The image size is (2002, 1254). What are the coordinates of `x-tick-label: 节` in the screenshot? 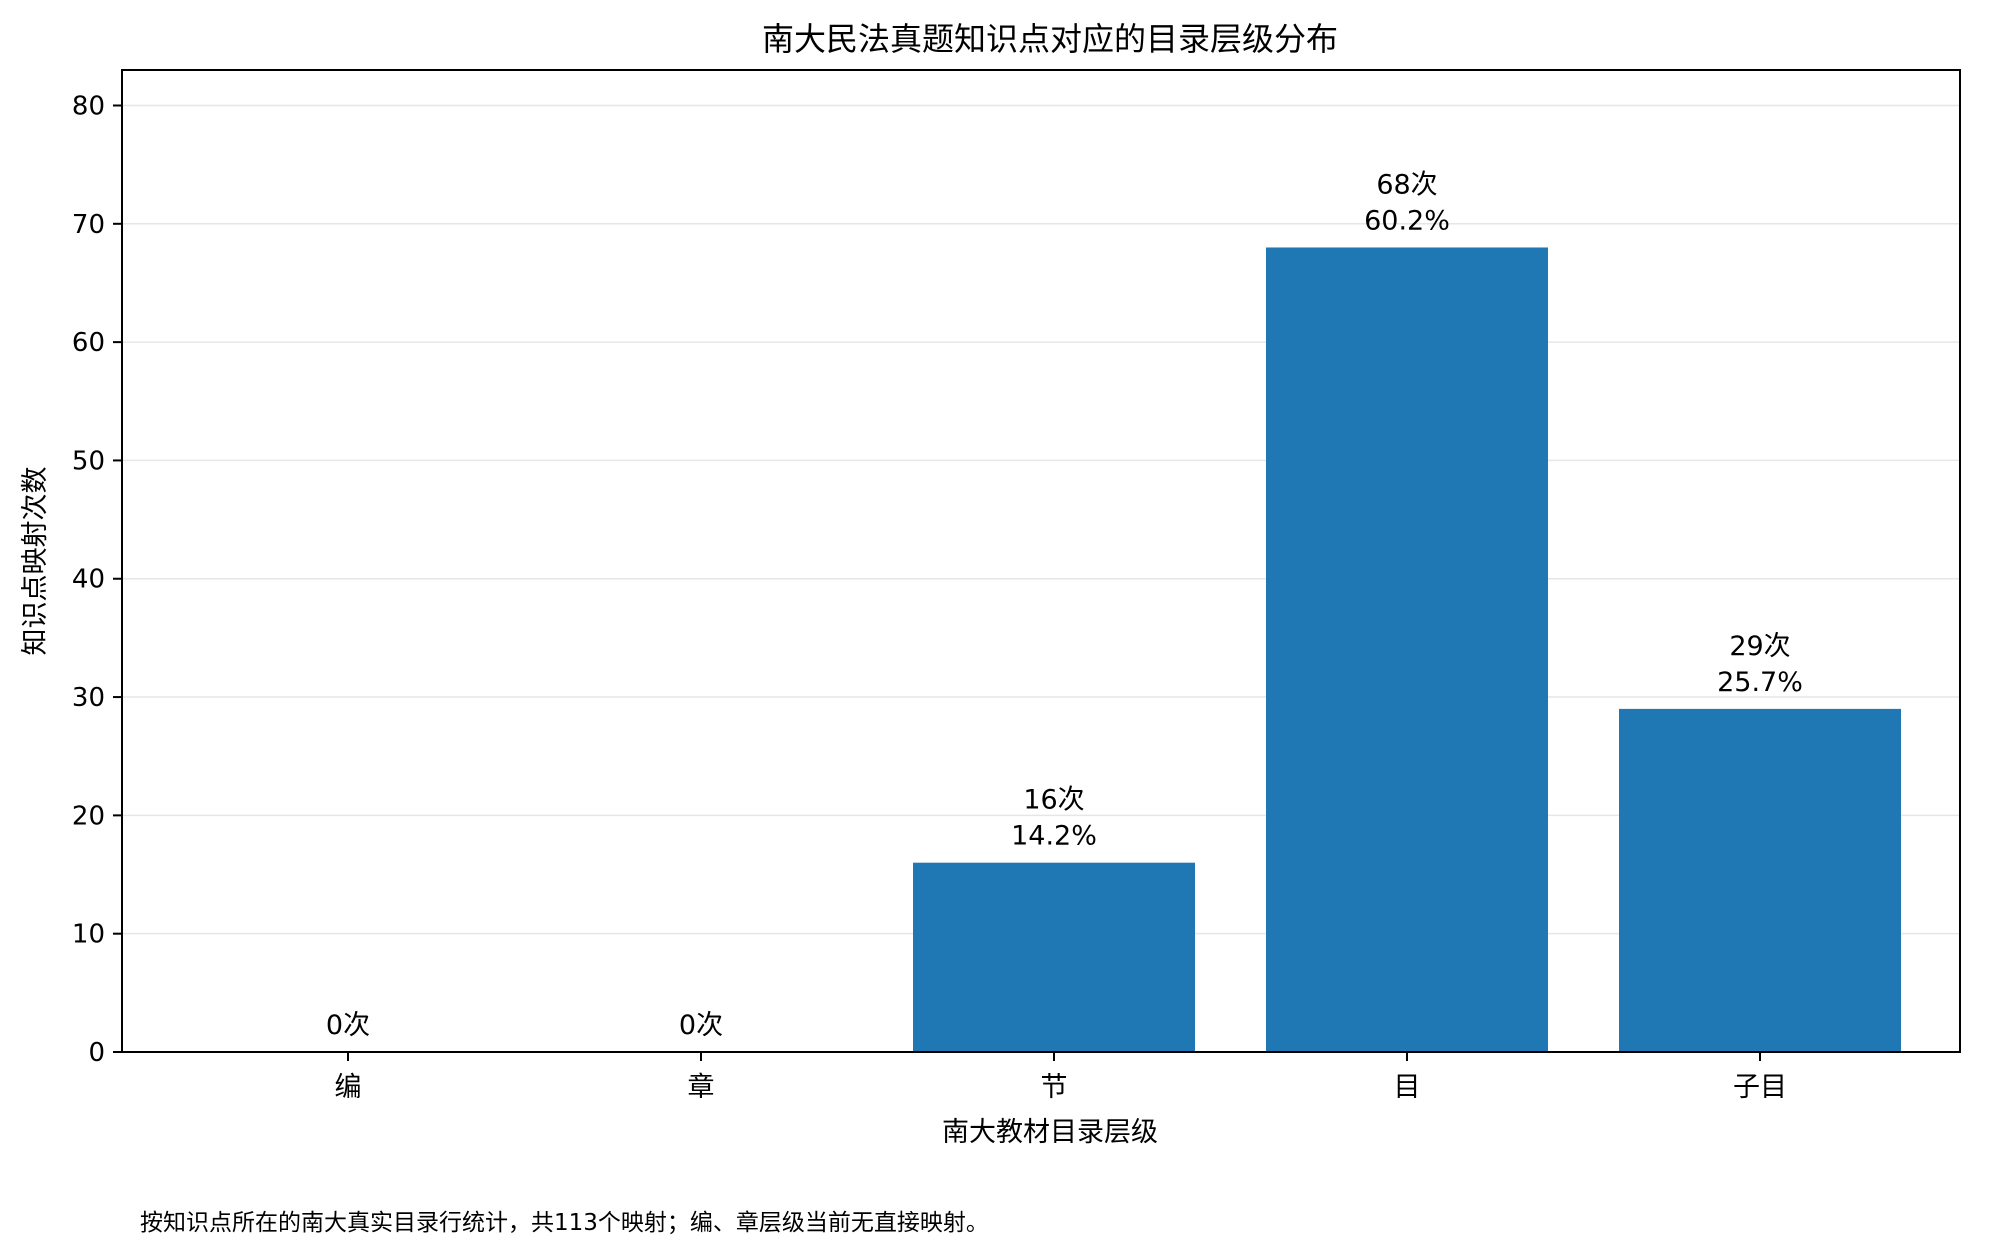 It's located at (1054, 1087).